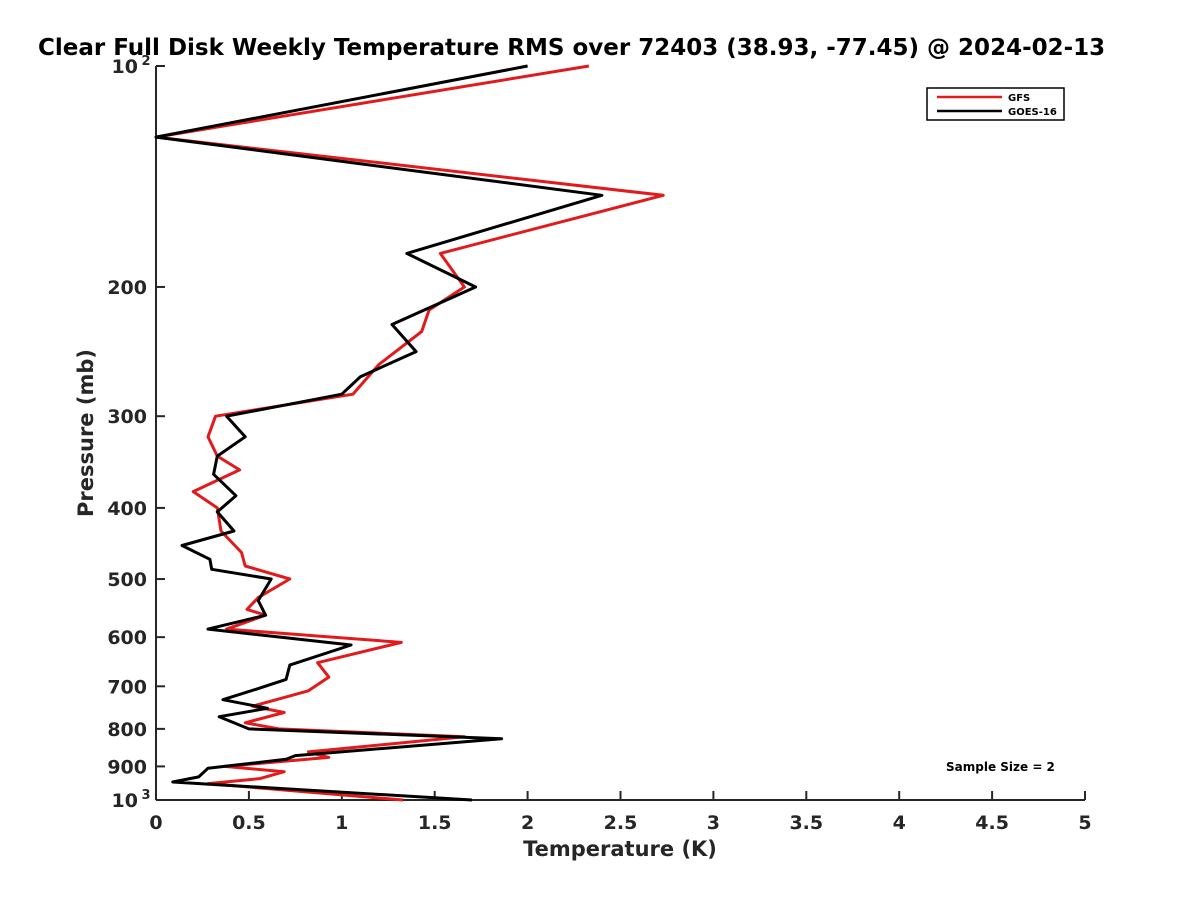 This screenshot has width=1200, height=900. What do you see at coordinates (621, 823) in the screenshot?
I see `x-tick-label: 2.5` at bounding box center [621, 823].